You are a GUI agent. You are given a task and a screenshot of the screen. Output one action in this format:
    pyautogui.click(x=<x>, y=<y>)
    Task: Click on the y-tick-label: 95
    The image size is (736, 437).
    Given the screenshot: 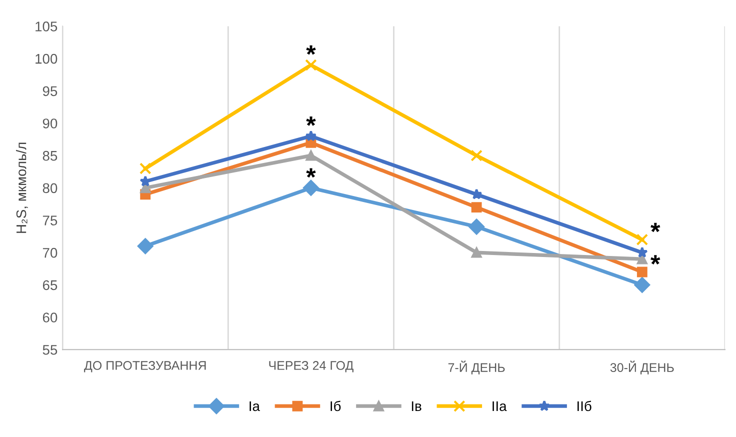 What is the action you would take?
    pyautogui.click(x=50, y=91)
    